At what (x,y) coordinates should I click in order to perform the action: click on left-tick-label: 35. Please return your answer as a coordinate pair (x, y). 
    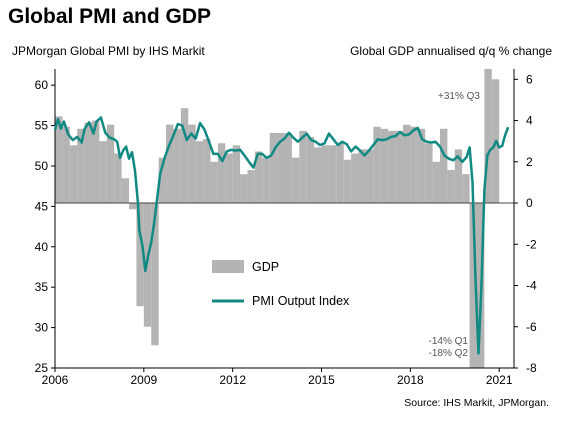
    Looking at the image, I should click on (42, 287).